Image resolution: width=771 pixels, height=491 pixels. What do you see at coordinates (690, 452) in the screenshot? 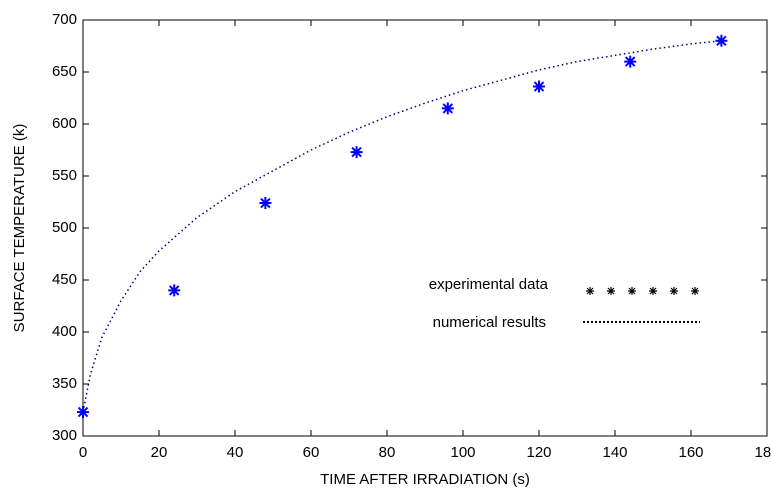
I see `x-tick-label: 160` at bounding box center [690, 452].